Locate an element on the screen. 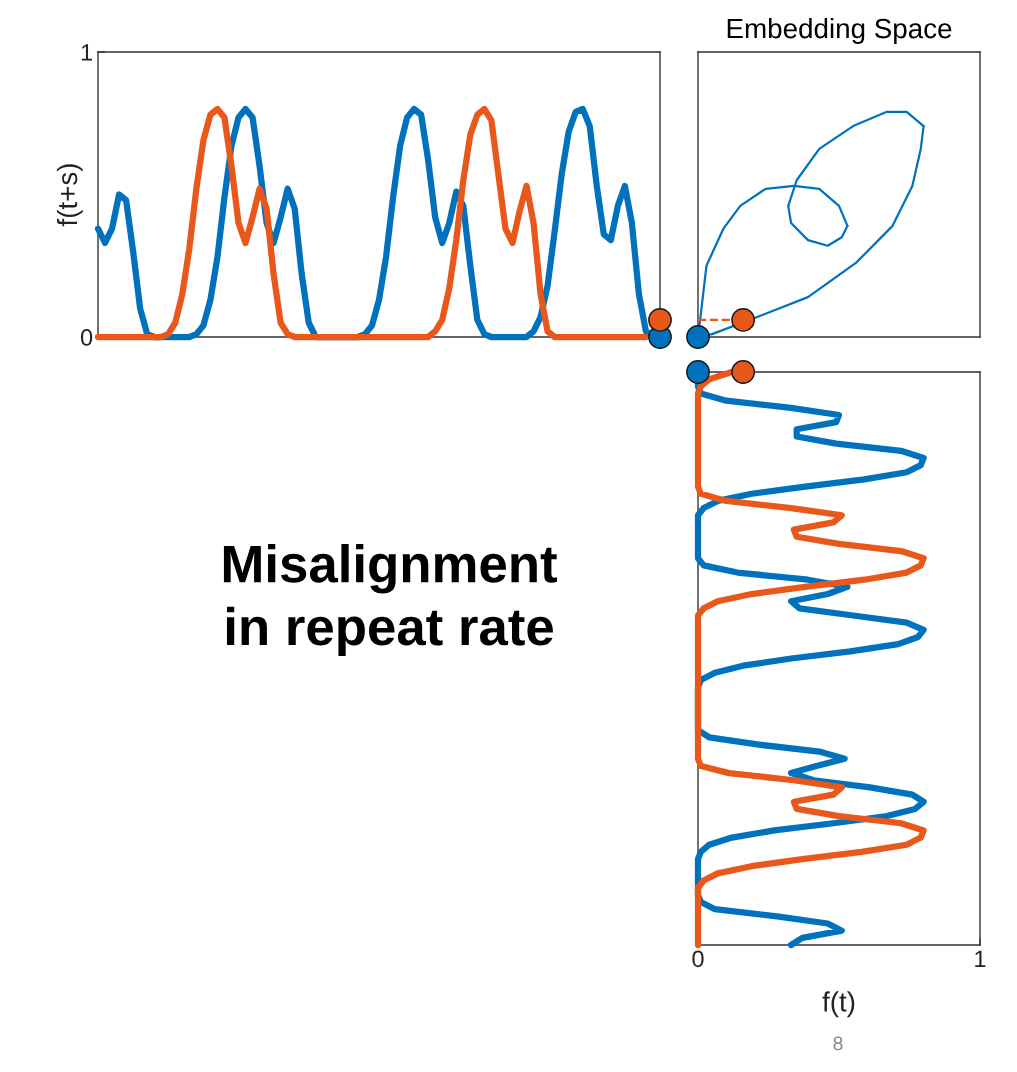 This screenshot has width=1017, height=1072. x-axis-title: f(t) is located at coordinates (838, 1004).